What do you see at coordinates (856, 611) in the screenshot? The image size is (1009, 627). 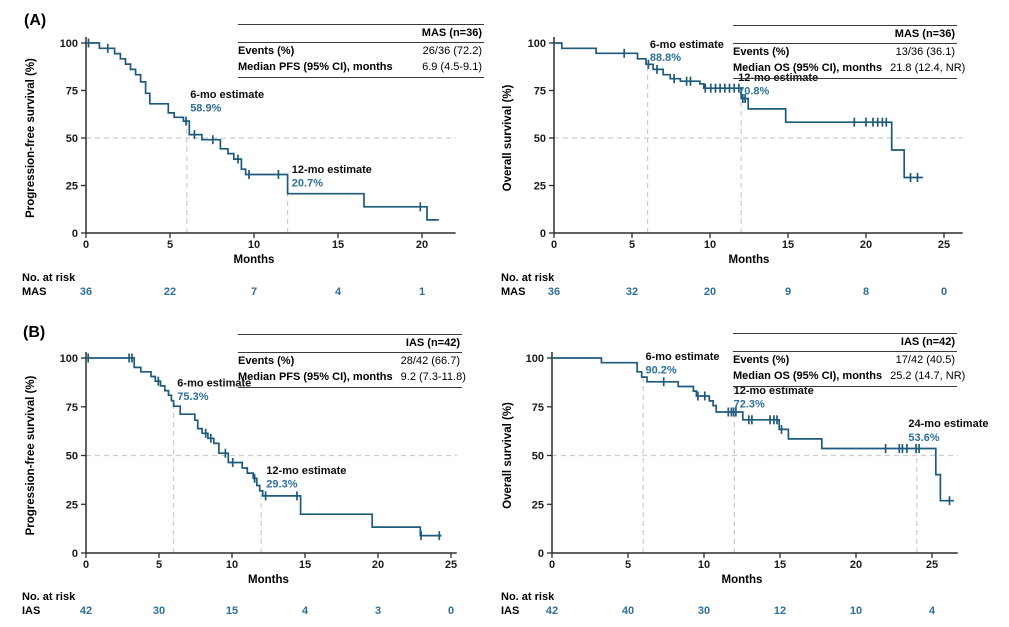 I see `risk-value: 10` at bounding box center [856, 611].